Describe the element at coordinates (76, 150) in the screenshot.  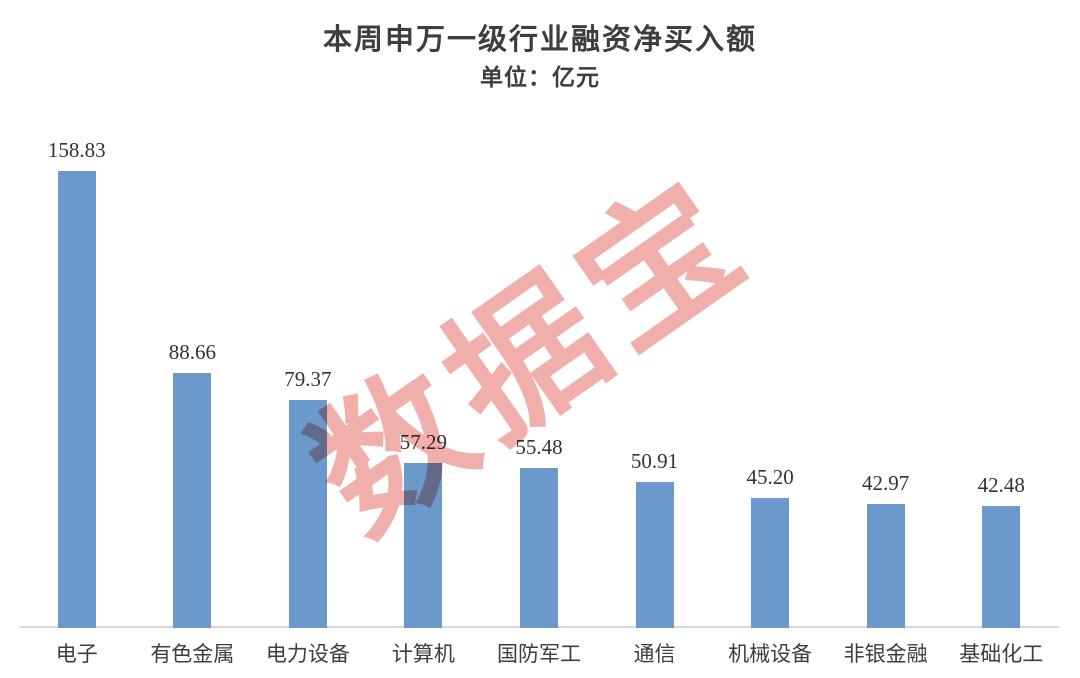
I see `bar-value-label: 158.83` at that location.